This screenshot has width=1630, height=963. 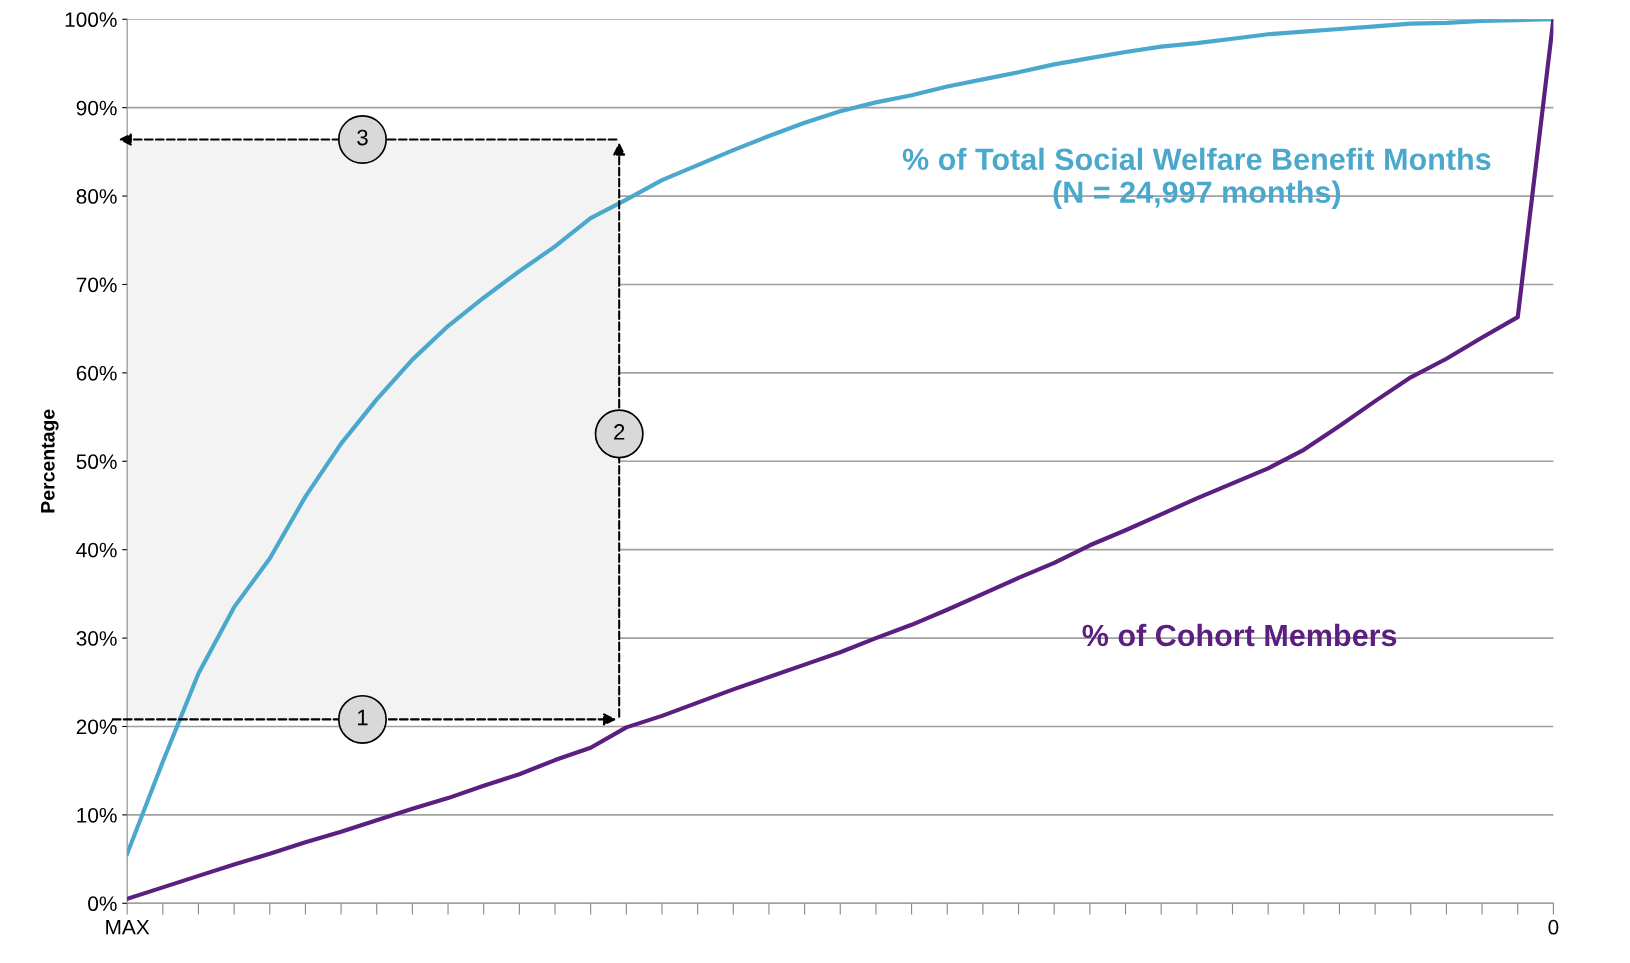 I want to click on annotation: 2, so click(x=619, y=432).